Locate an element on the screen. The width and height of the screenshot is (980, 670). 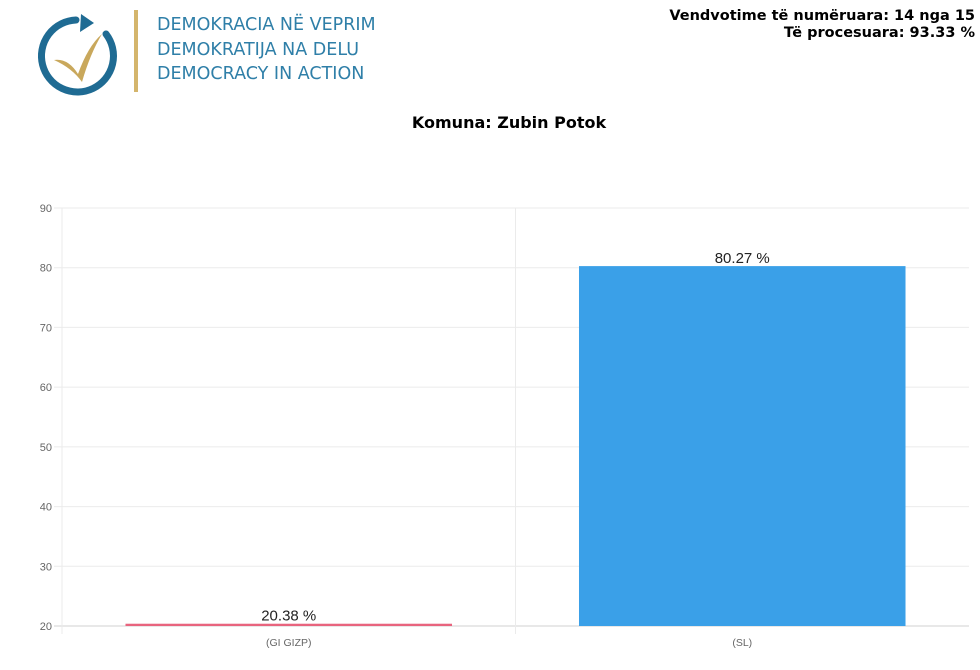
bar-value-label: 20.38 % is located at coordinates (288, 616).